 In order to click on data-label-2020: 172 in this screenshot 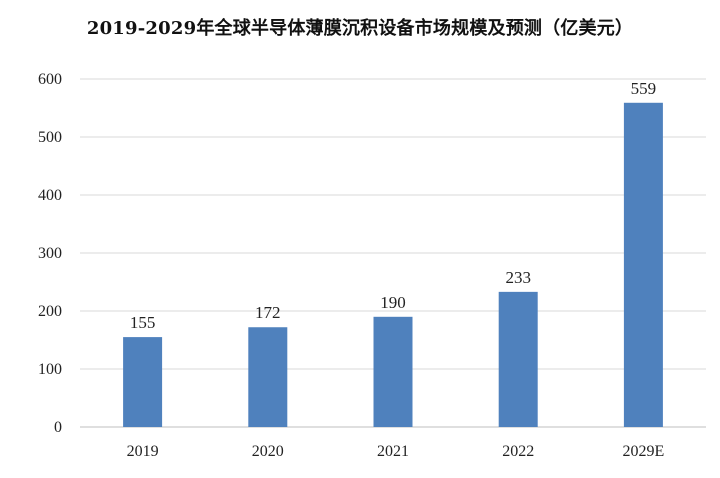, I will do `click(268, 312)`.